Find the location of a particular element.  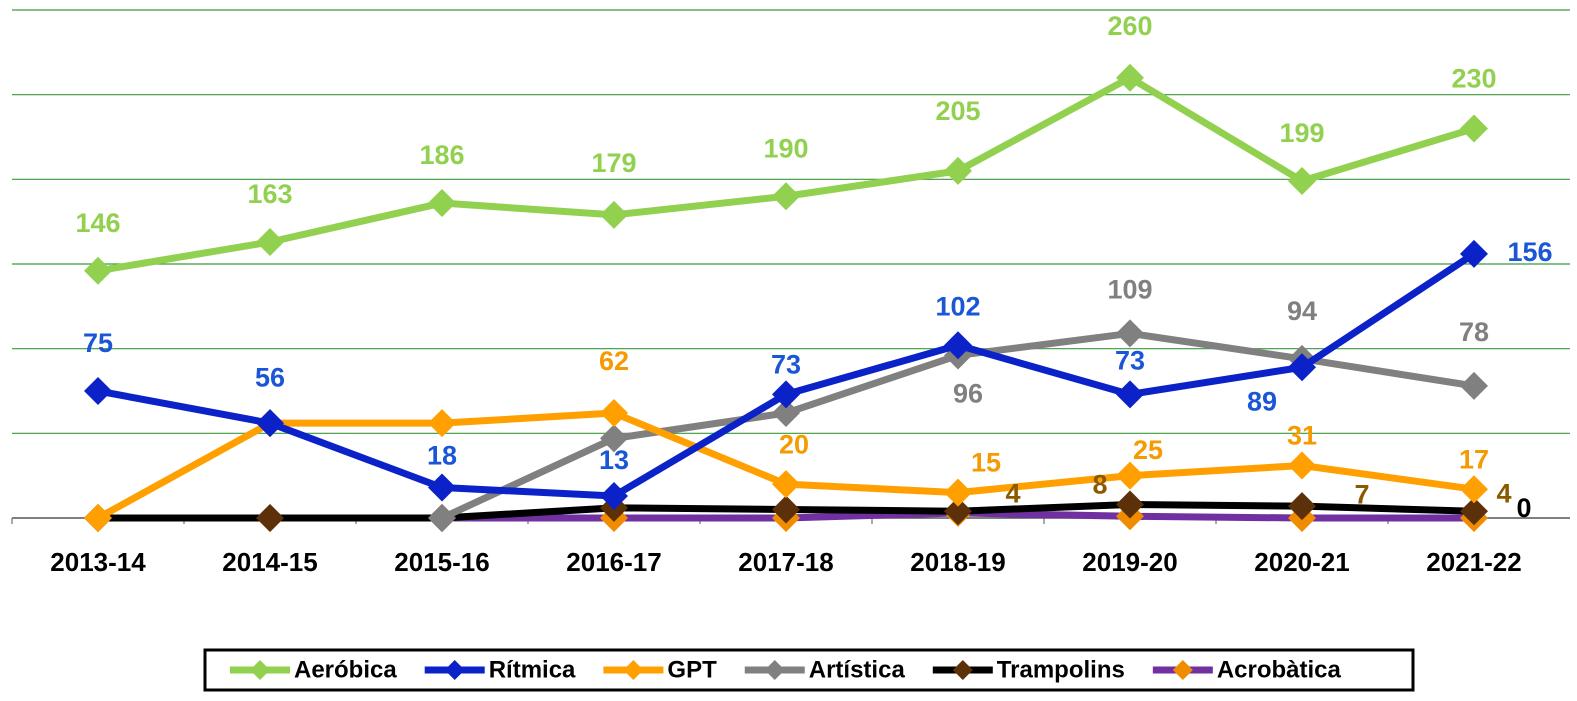

data-label: 20 is located at coordinates (794, 444).